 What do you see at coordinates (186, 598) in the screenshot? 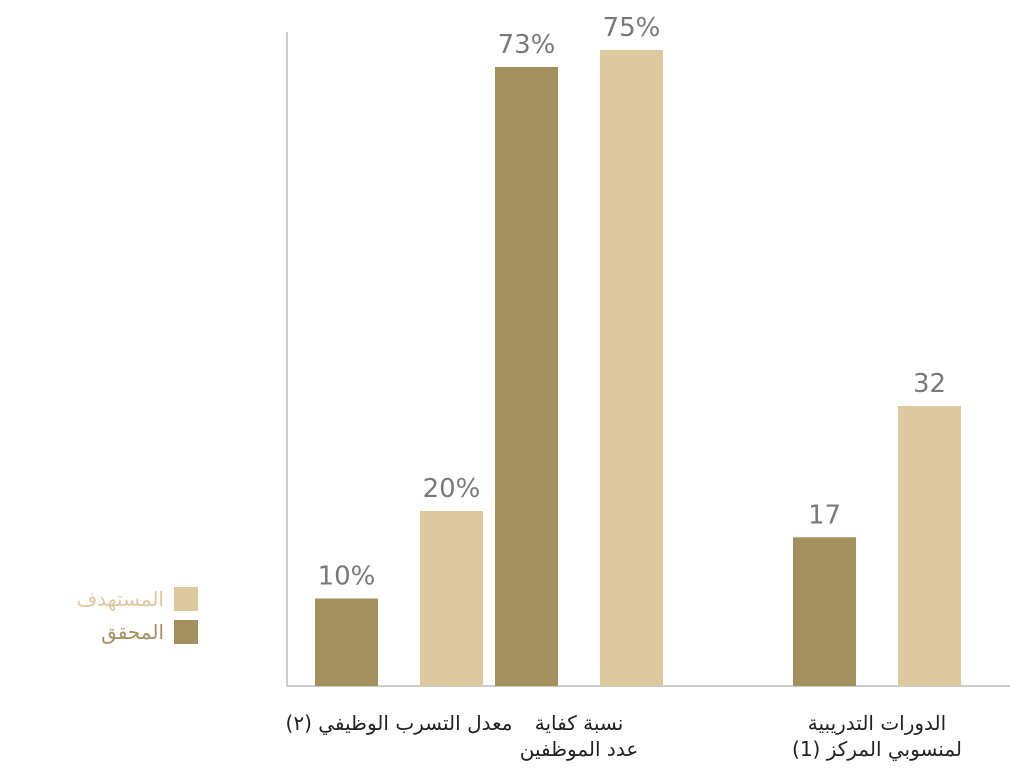
I see `legend-swatch-target` at bounding box center [186, 598].